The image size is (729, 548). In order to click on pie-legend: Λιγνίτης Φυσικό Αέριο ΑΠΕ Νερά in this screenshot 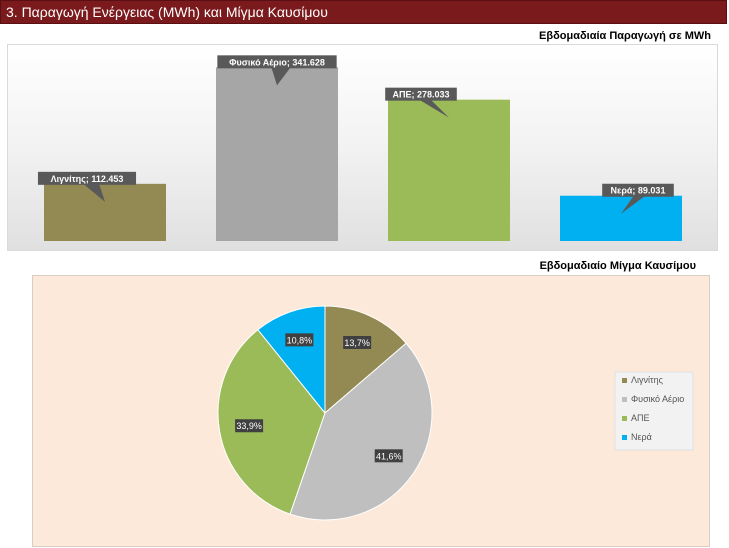, I will do `click(654, 411)`.